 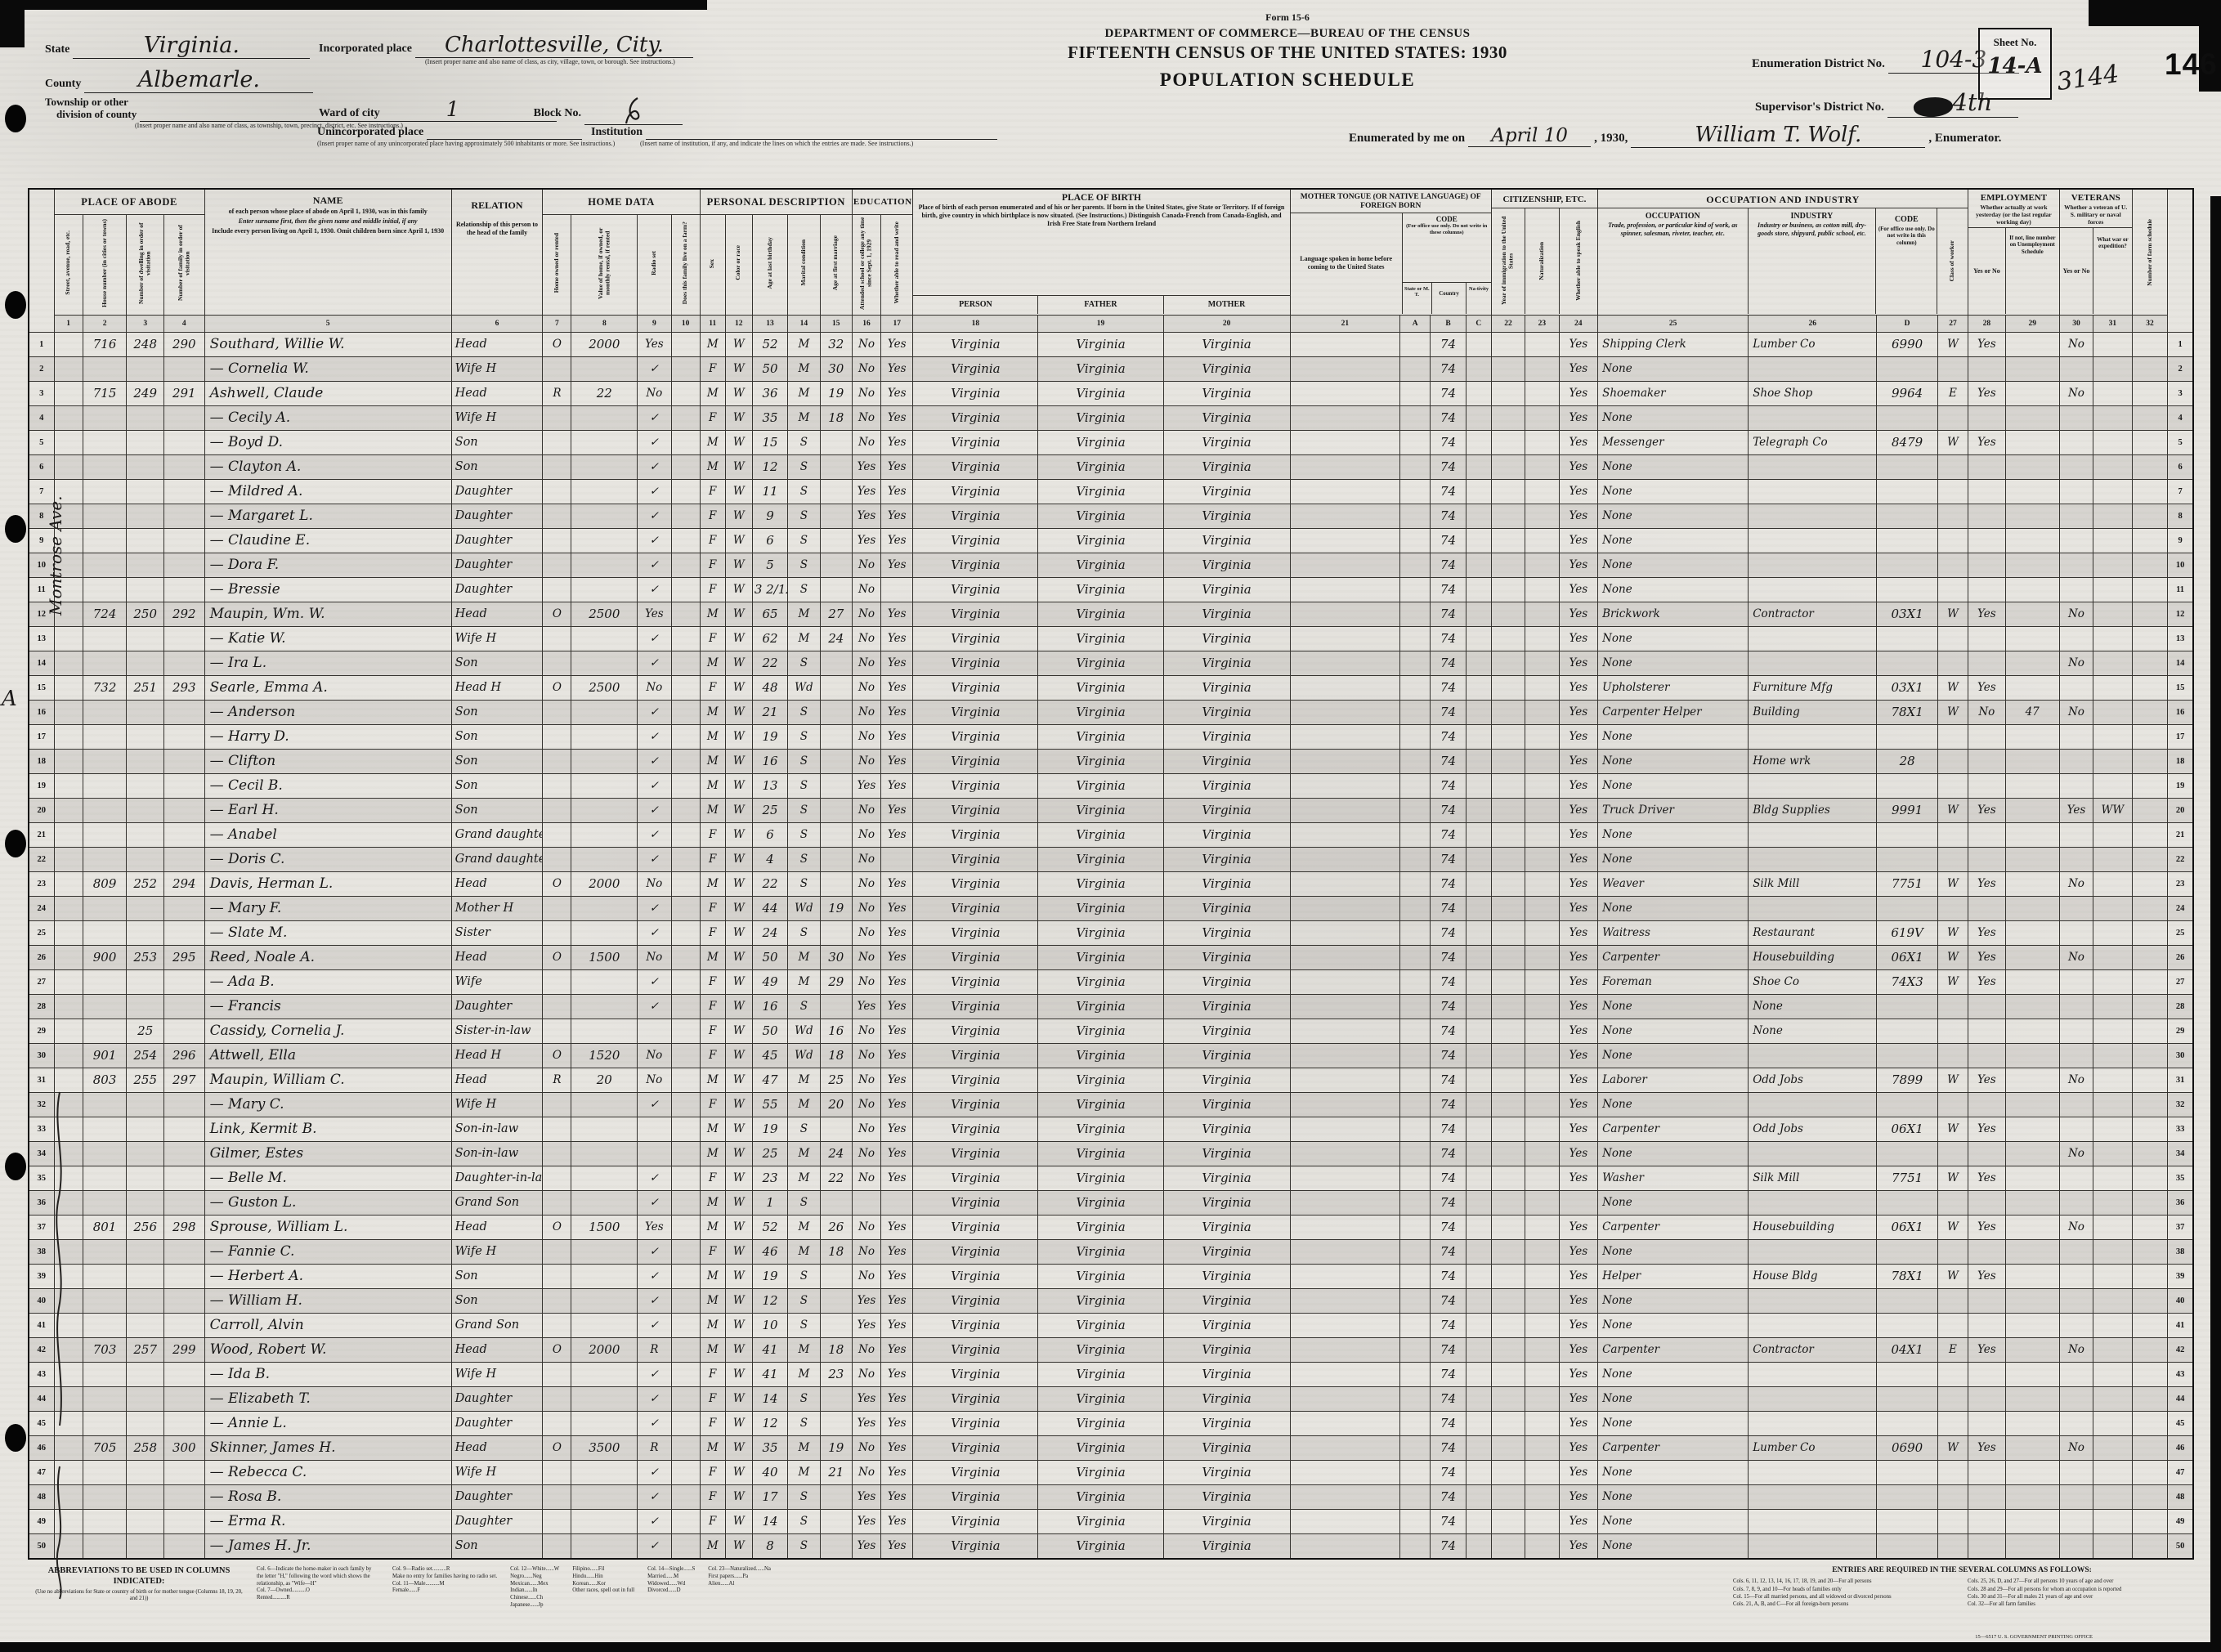 What do you see at coordinates (2150, 467) in the screenshot?
I see `cell-farm-schedule` at bounding box center [2150, 467].